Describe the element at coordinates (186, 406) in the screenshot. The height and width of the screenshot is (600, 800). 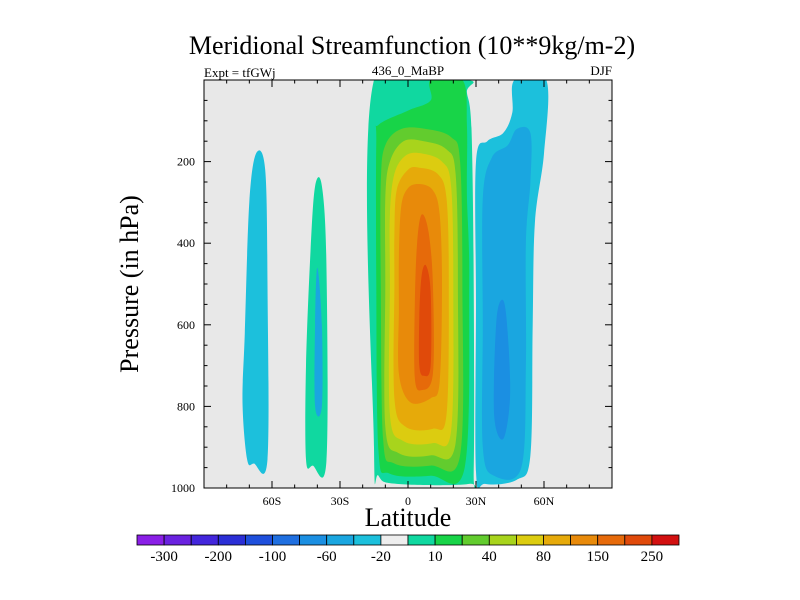
I see `y-tick-label-3: 800` at that location.